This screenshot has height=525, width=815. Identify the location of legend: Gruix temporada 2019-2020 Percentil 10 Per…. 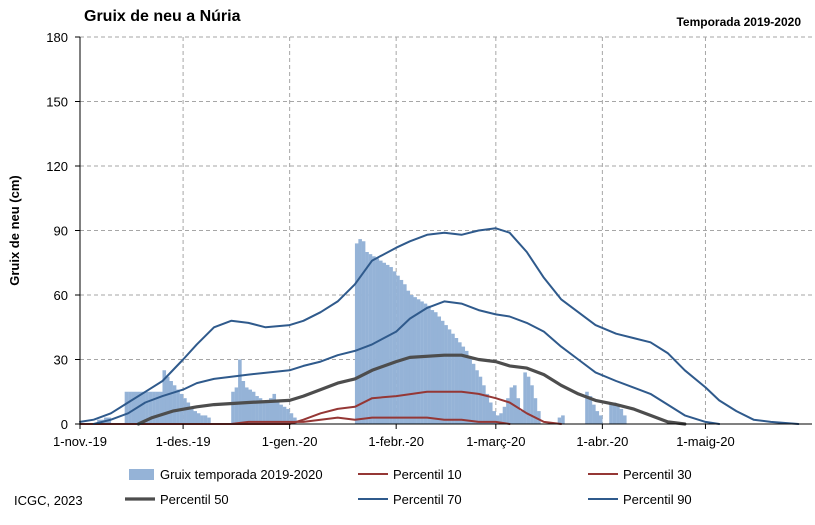
(408, 487).